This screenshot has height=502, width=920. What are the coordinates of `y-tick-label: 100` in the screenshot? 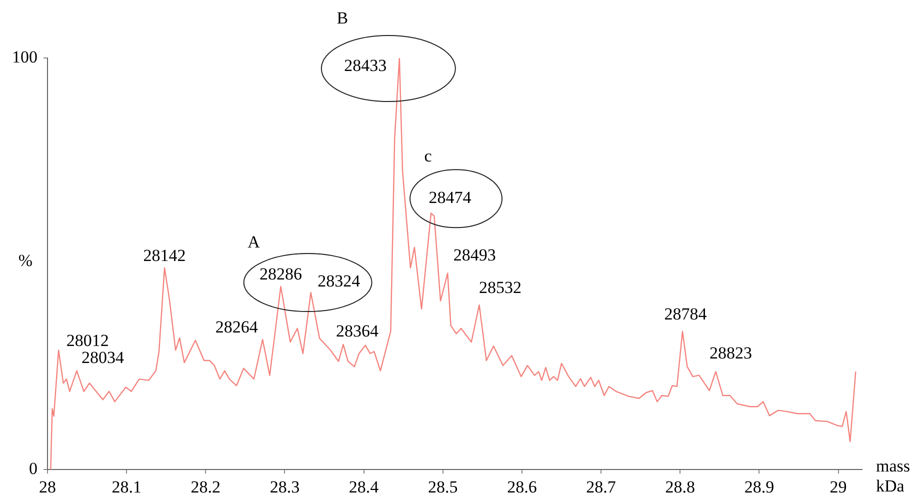 It's located at (25, 56).